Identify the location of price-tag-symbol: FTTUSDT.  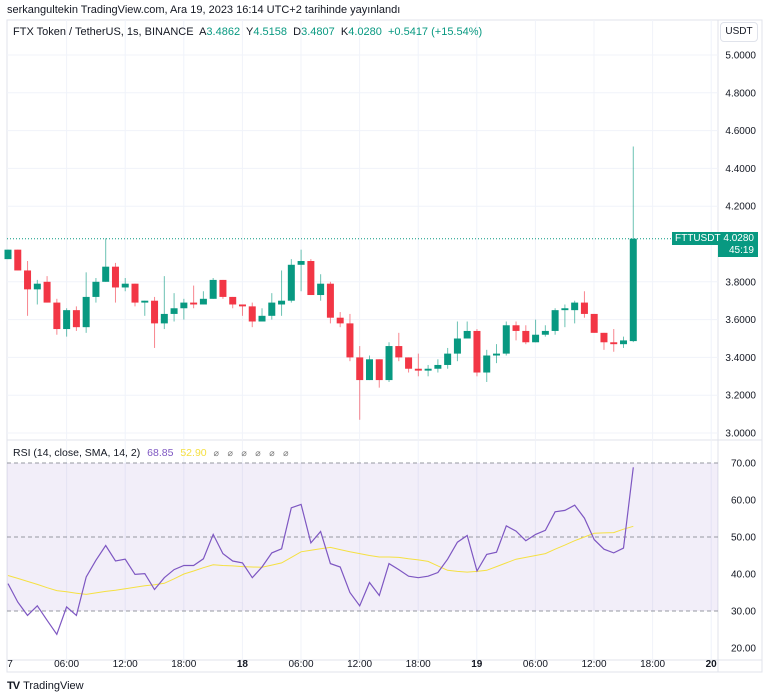
(698, 238).